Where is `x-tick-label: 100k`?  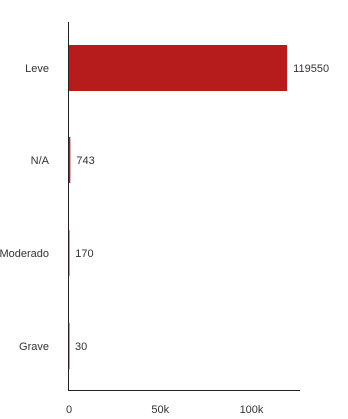
x-tick-label: 100k is located at coordinates (252, 410).